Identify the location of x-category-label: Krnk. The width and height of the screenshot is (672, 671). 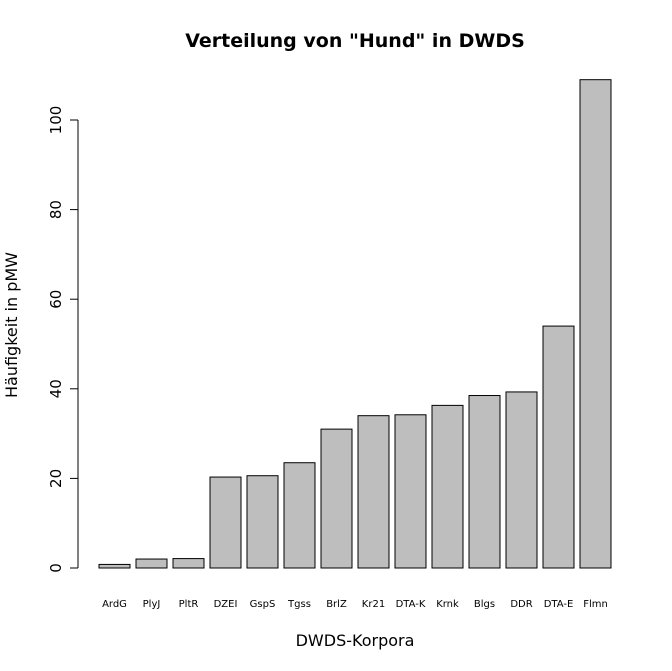
(447, 604).